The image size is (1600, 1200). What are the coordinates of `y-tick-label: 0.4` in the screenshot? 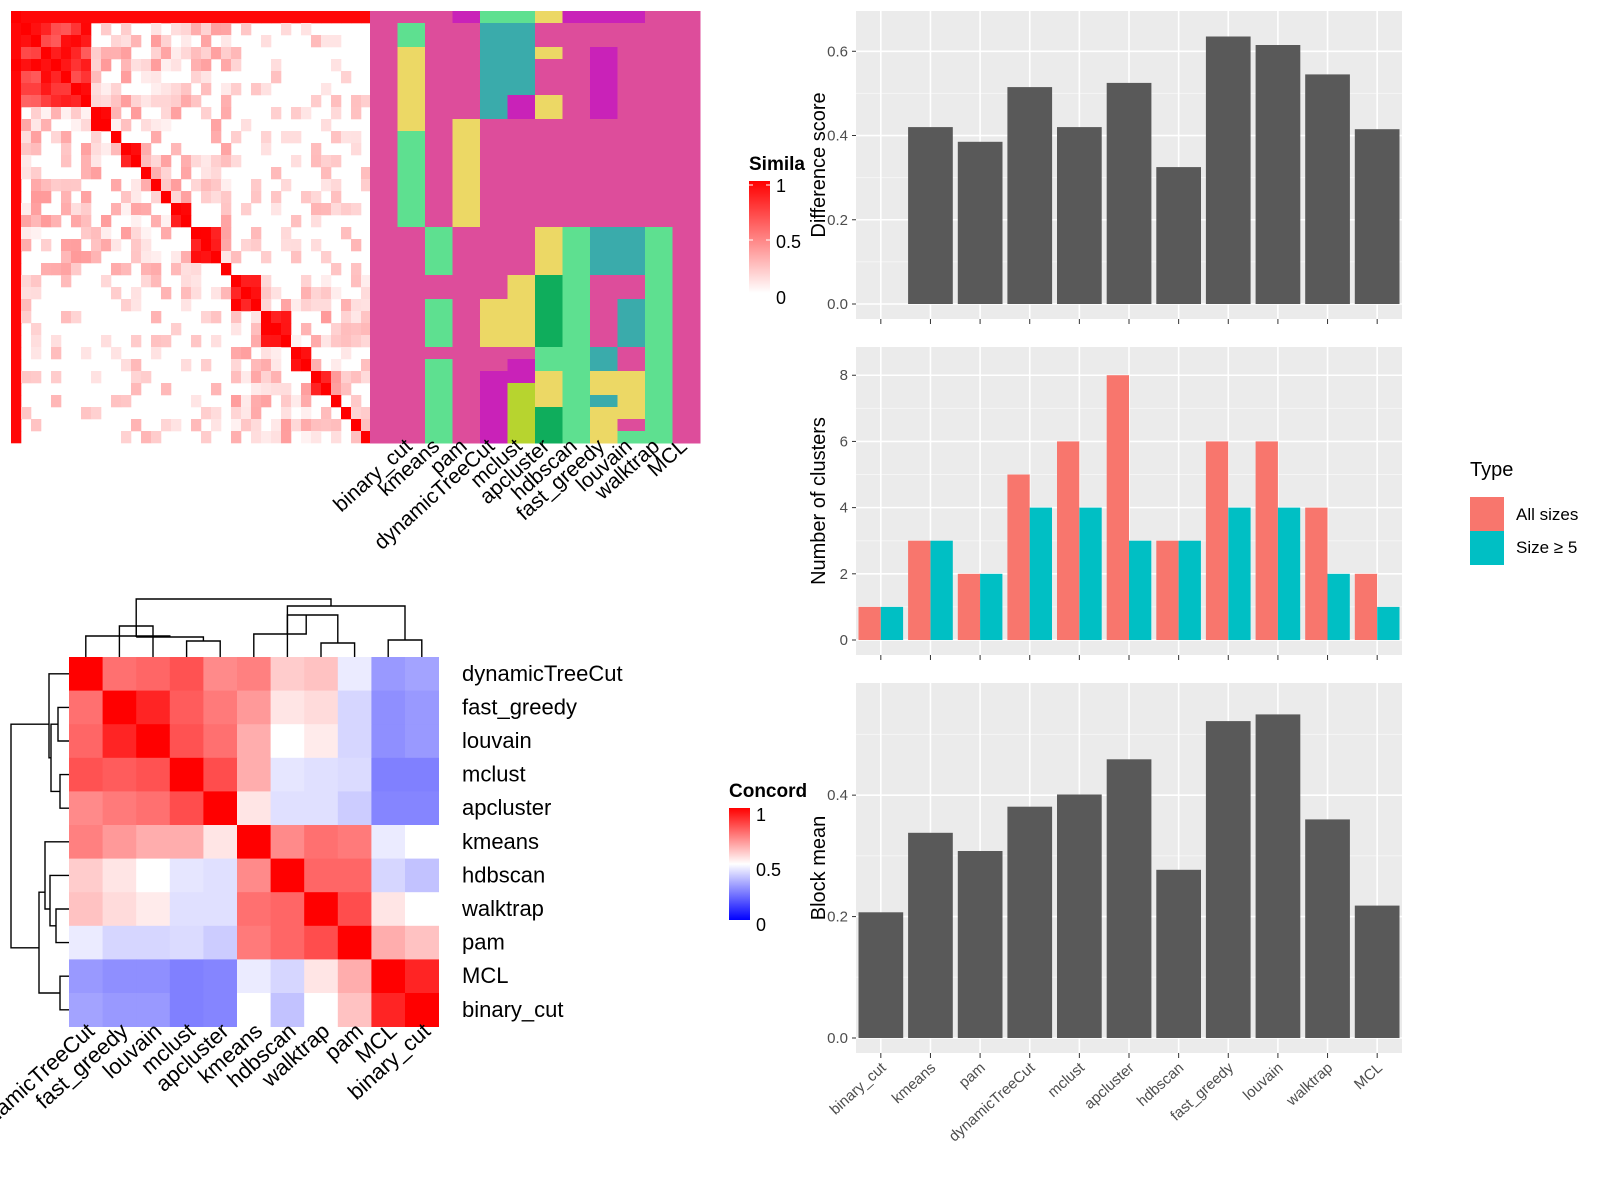 It's located at (837, 136).